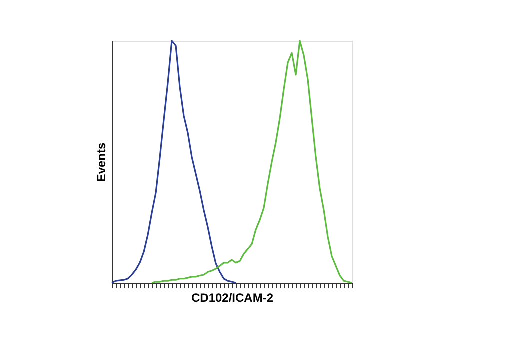 The image size is (520, 350). Describe the element at coordinates (232, 298) in the screenshot. I see `x-axis-title: CD102/ICAM-2` at that location.